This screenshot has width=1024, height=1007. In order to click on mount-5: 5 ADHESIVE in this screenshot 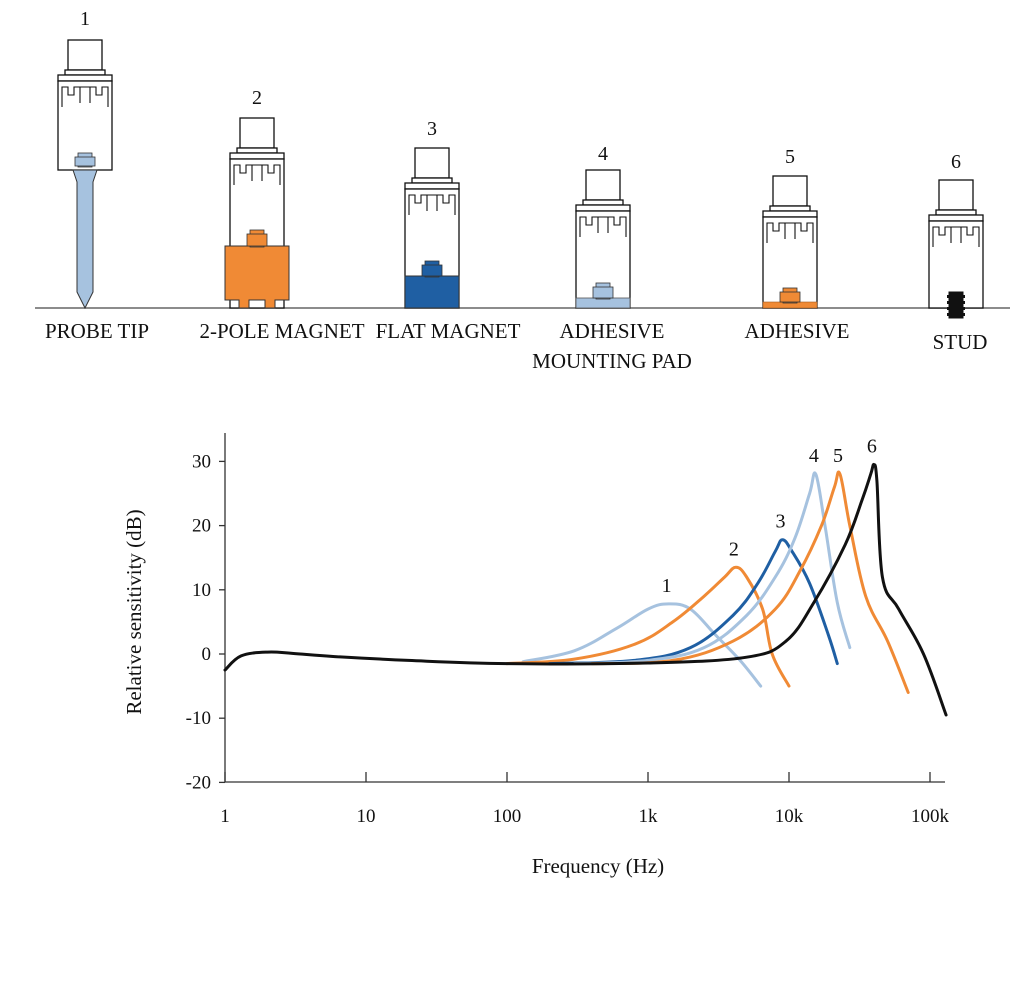, I will do `click(797, 244)`.